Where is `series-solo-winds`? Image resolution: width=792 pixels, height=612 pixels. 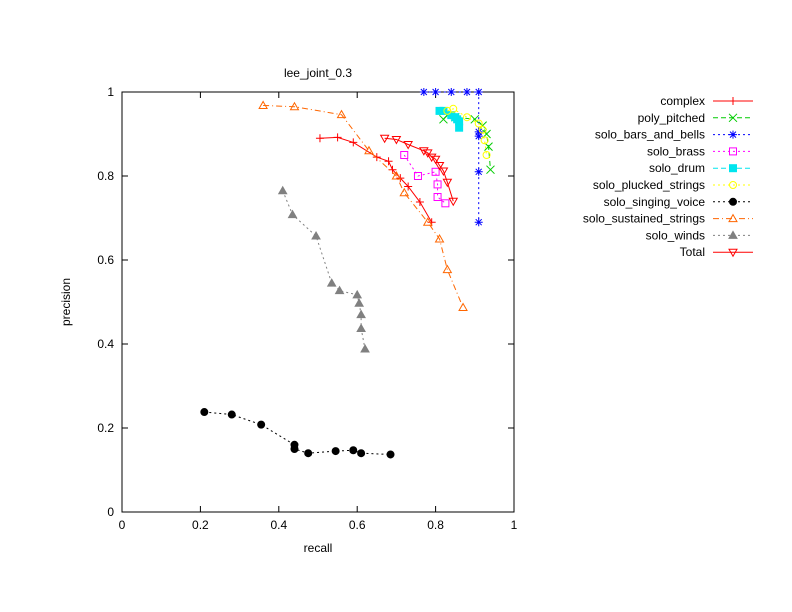 series-solo-winds is located at coordinates (323, 269).